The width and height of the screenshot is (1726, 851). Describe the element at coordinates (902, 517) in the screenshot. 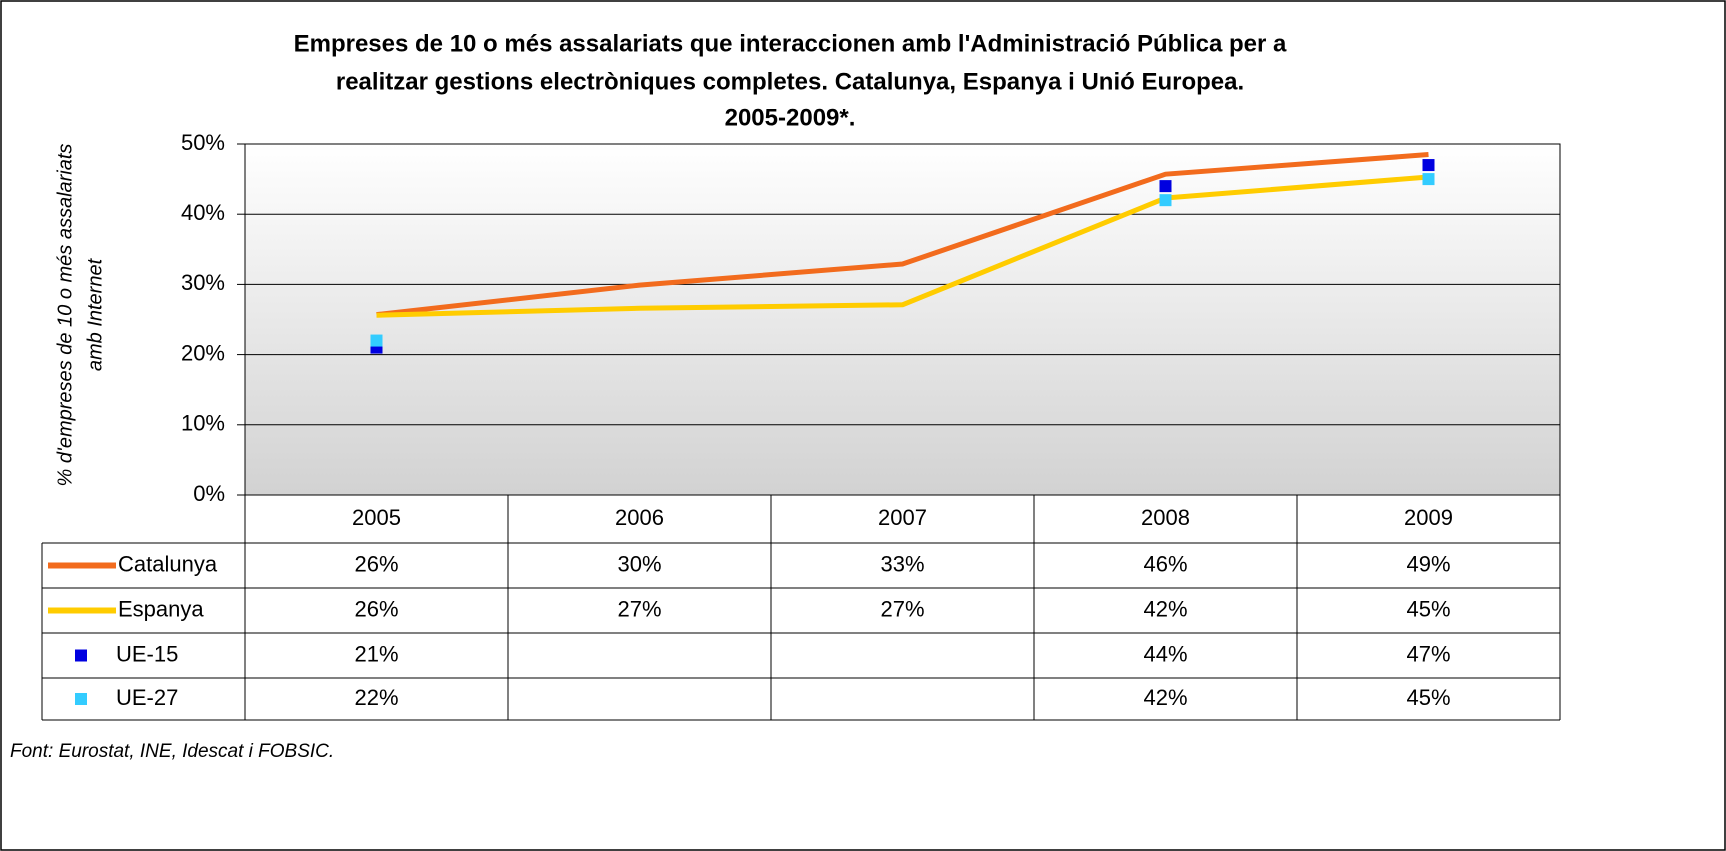

I see `x-tick-label: 2007` at that location.